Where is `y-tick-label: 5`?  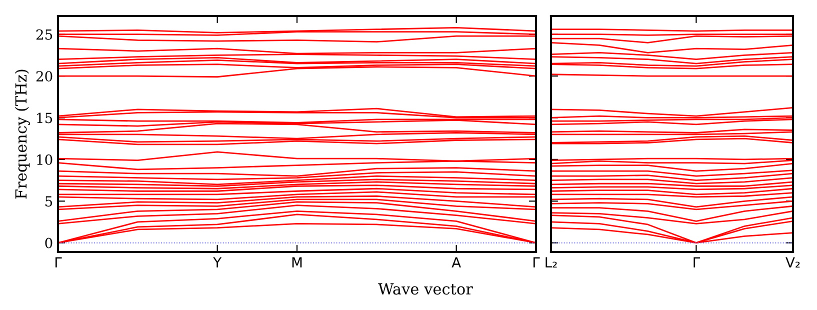 y-tick-label: 5 is located at coordinates (48, 201).